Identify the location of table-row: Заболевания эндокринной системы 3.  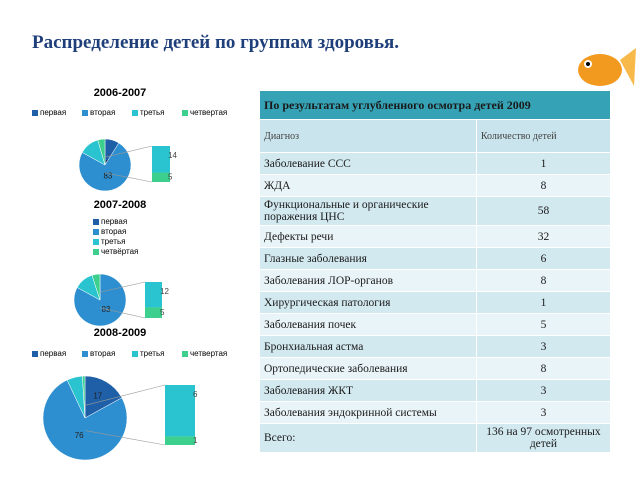
(435, 412).